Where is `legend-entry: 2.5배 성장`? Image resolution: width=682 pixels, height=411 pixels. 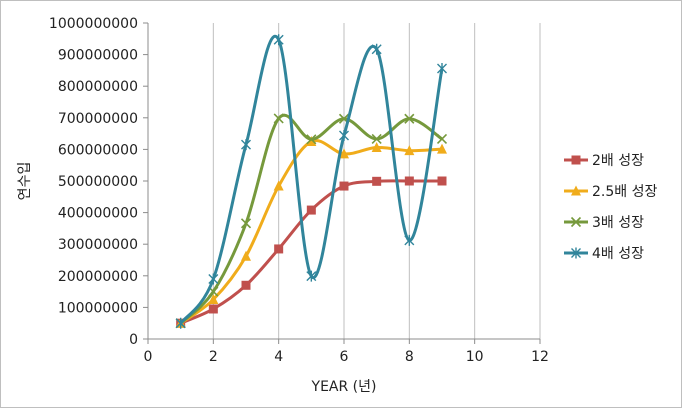 legend-entry: 2.5배 성장 is located at coordinates (610, 192).